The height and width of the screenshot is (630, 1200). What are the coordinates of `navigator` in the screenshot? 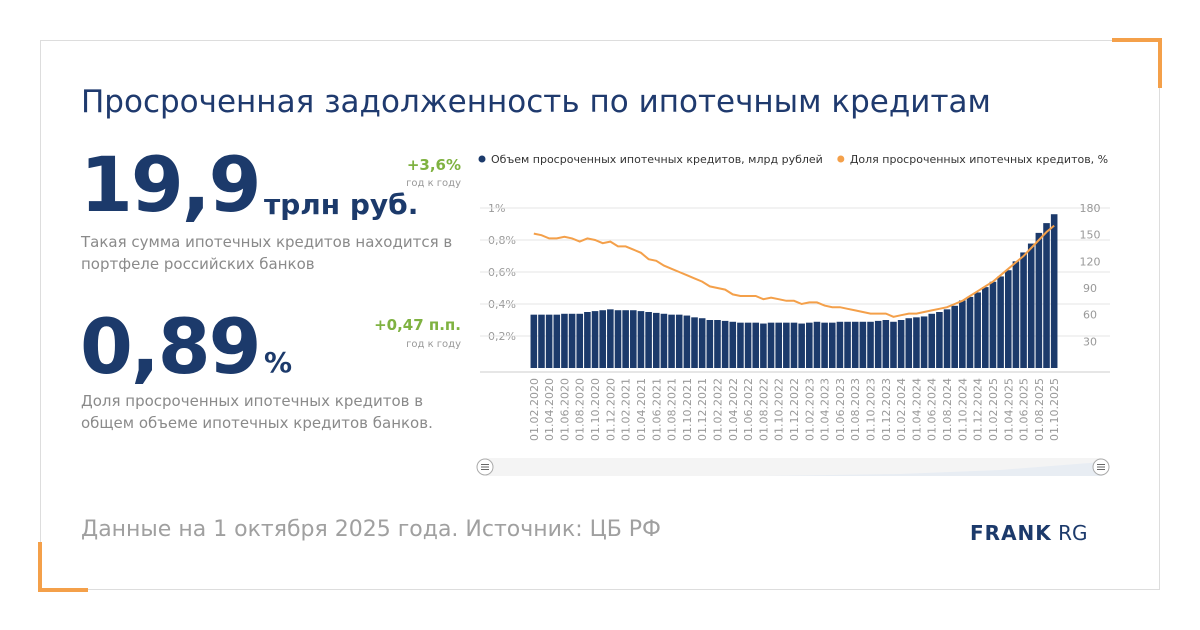 It's located at (793, 467).